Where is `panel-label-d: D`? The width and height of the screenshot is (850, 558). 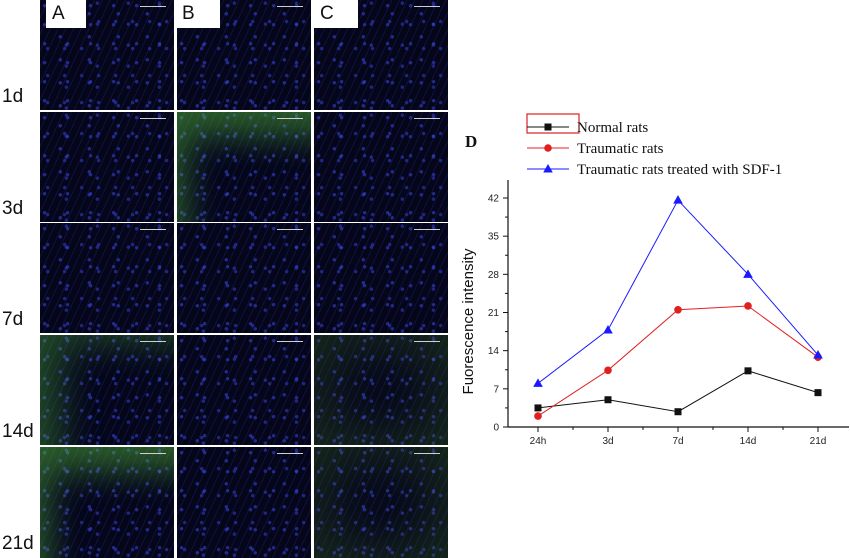 panel-label-d: D is located at coordinates (471, 141).